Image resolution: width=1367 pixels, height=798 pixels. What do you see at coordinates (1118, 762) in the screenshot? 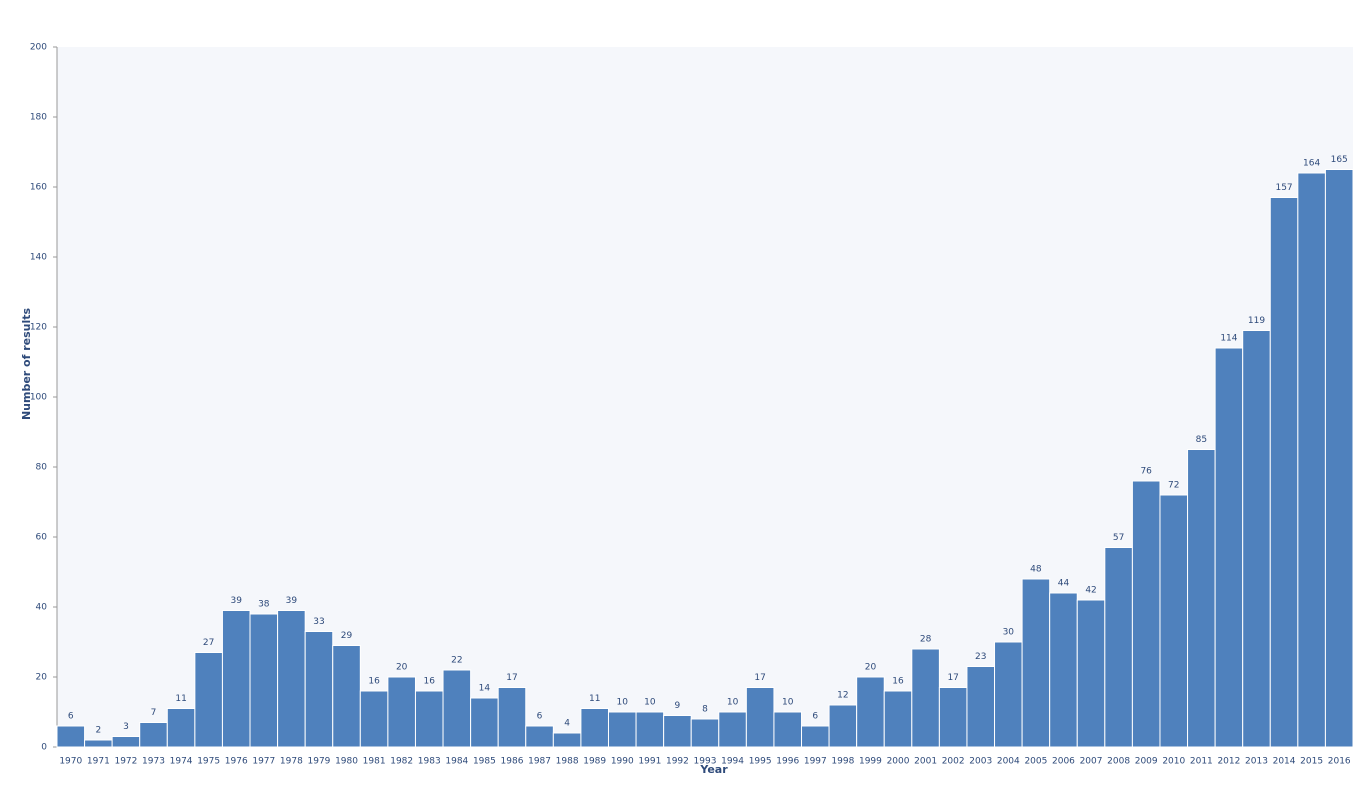
I see `x-tick-label: 2008` at bounding box center [1118, 762].